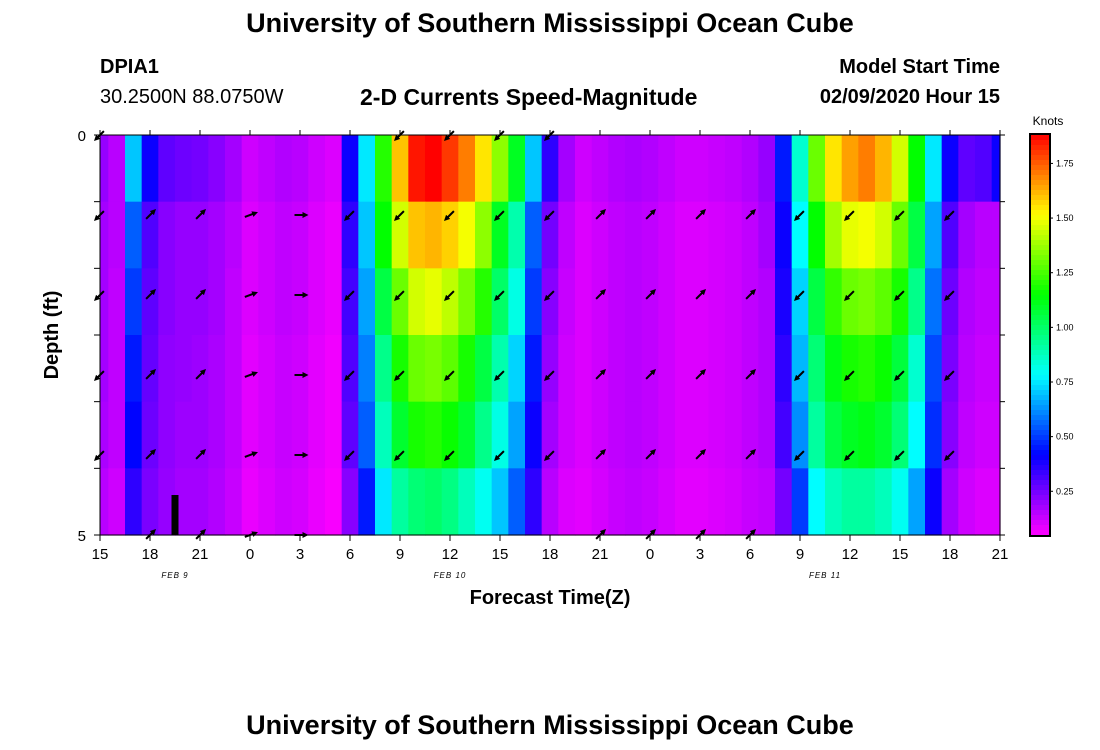 Image resolution: width=1100 pixels, height=750 pixels. Describe the element at coordinates (350, 554) in the screenshot. I see `x-tick-label: 6` at that location.